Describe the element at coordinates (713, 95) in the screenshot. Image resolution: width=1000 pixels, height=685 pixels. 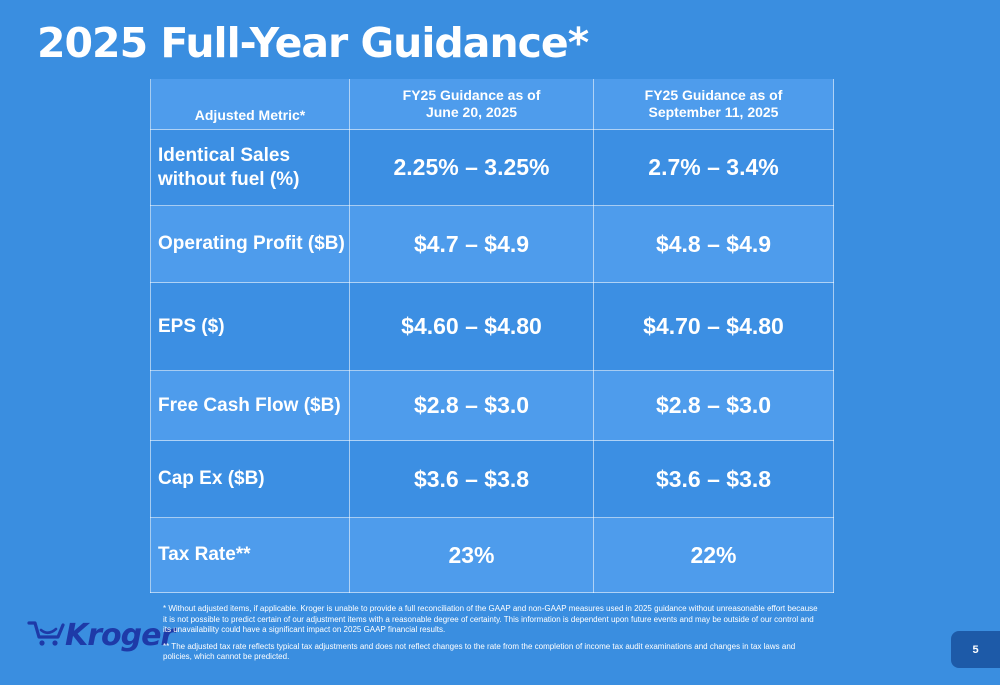
I see `header-september-line1: FY25 Guidance as of` at that location.